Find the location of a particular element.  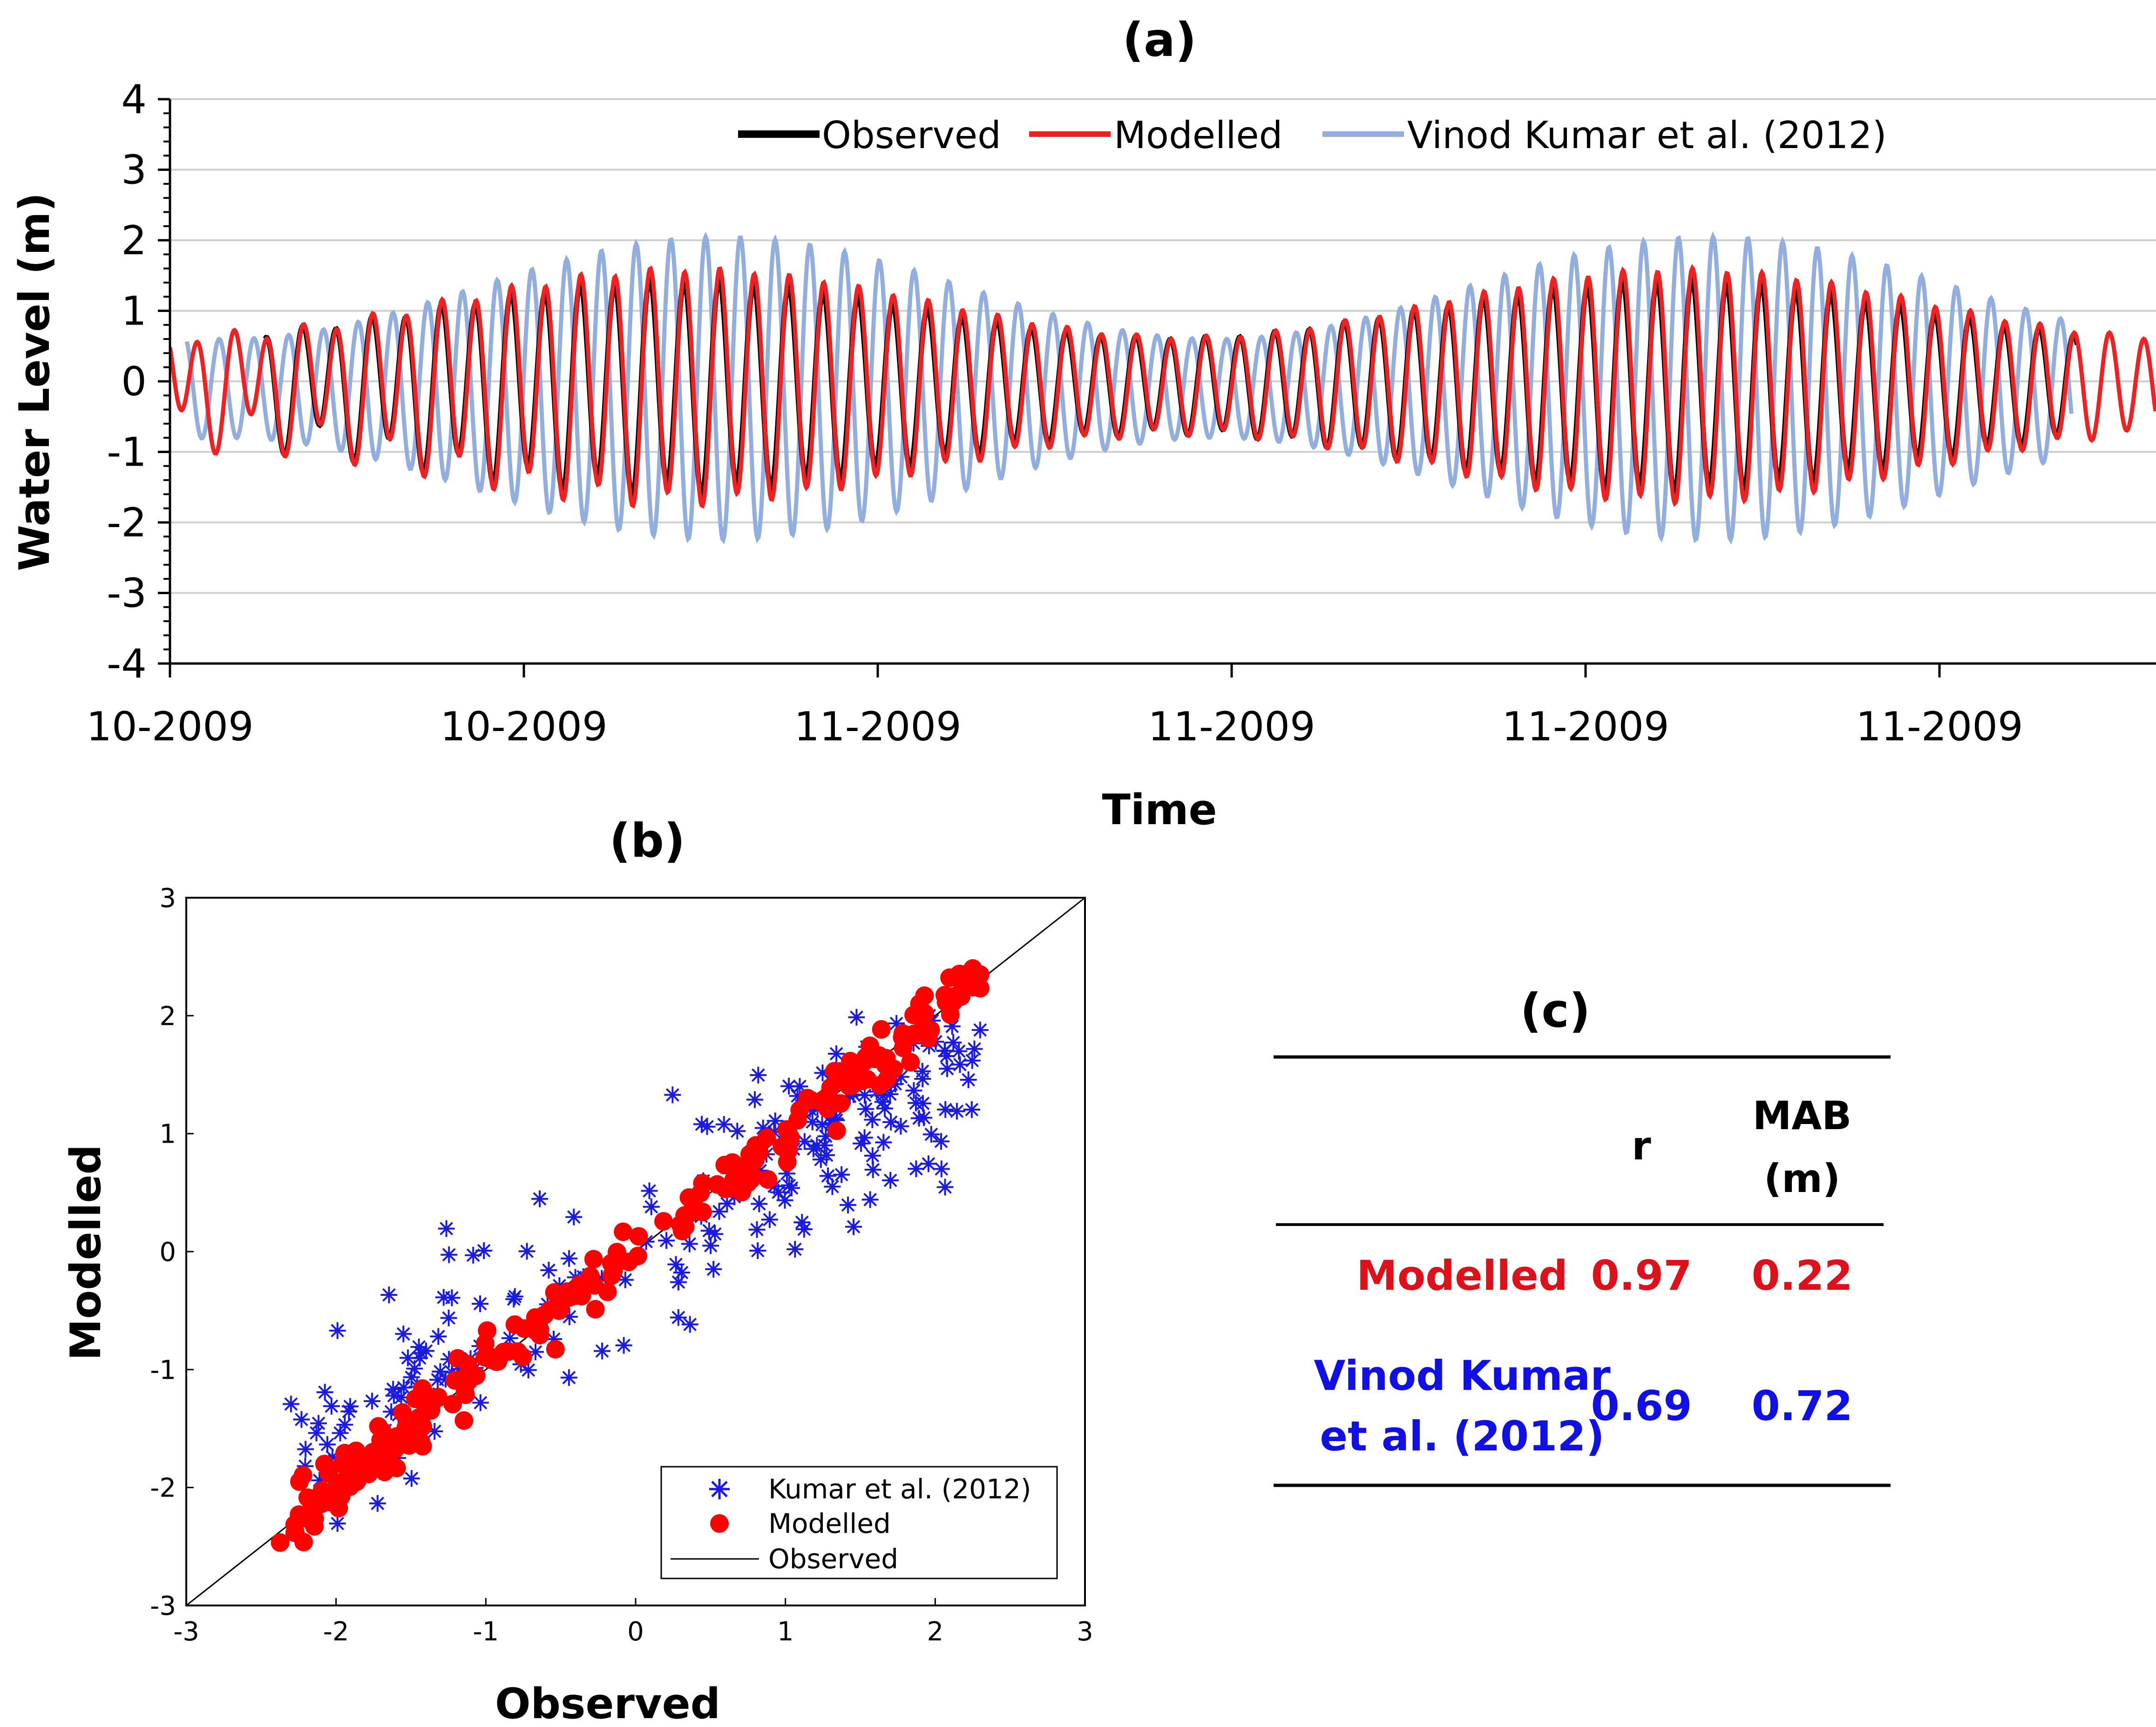

panel-b-y-axis-title: Modelled is located at coordinates (85, 1253).